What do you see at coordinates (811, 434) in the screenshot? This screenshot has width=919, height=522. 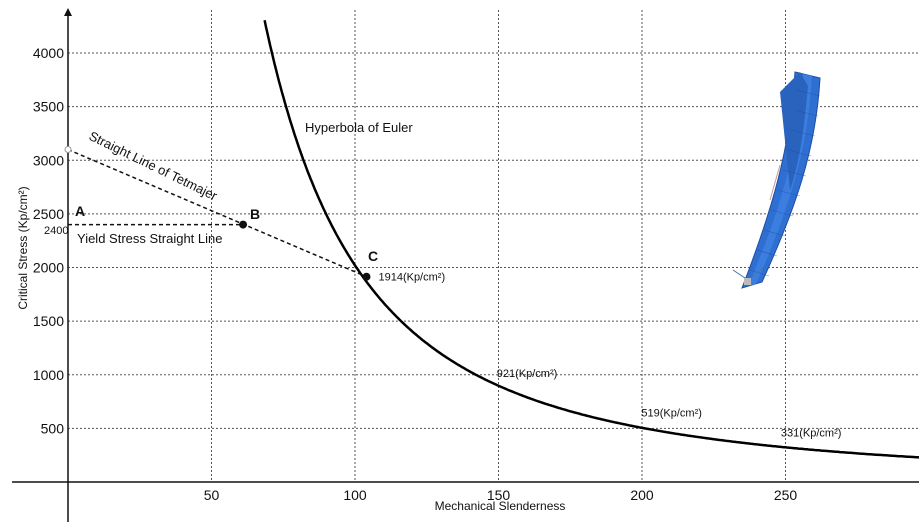 I see `value-annotation: 331(Kp/cm²)` at bounding box center [811, 434].